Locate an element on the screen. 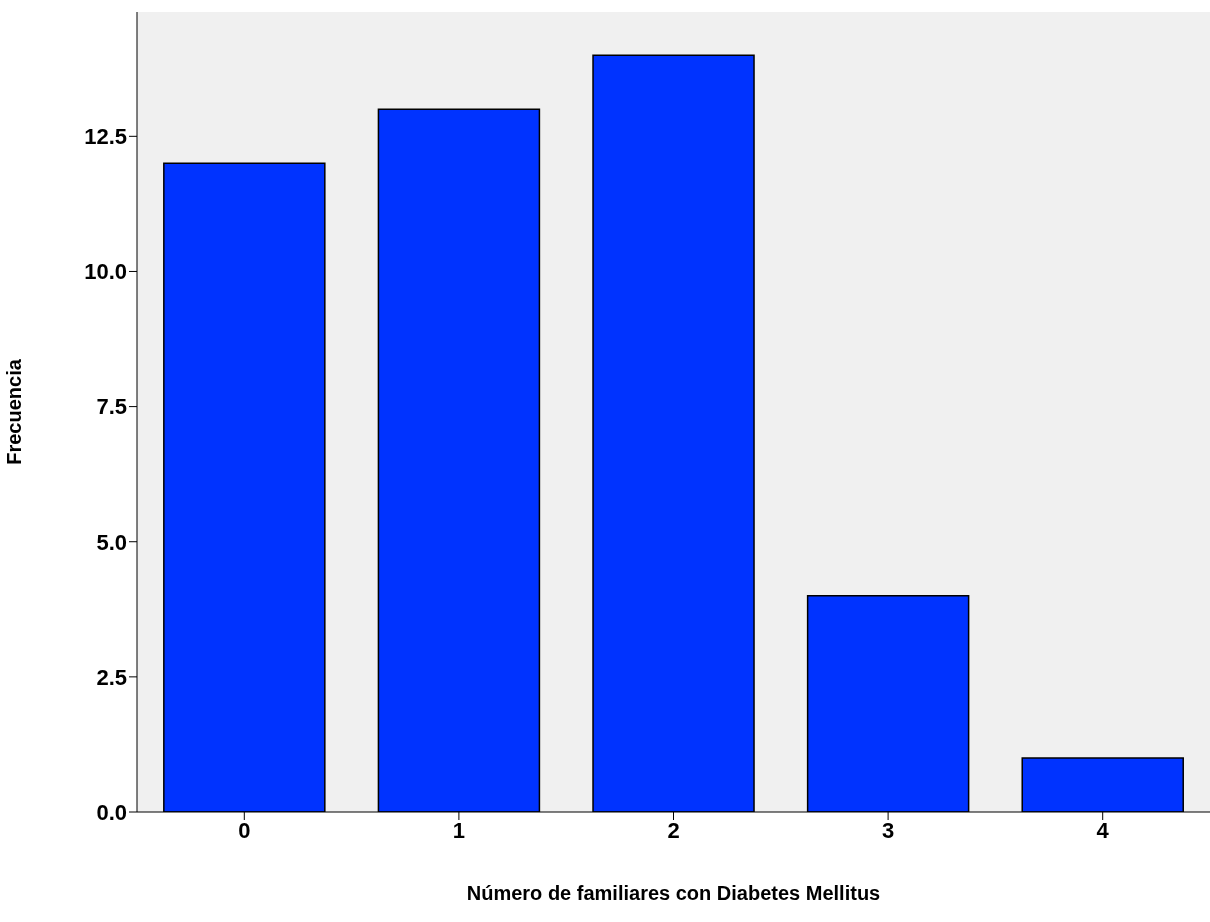 The height and width of the screenshot is (922, 1210). y-tick-label: 2.5 is located at coordinates (111, 677).